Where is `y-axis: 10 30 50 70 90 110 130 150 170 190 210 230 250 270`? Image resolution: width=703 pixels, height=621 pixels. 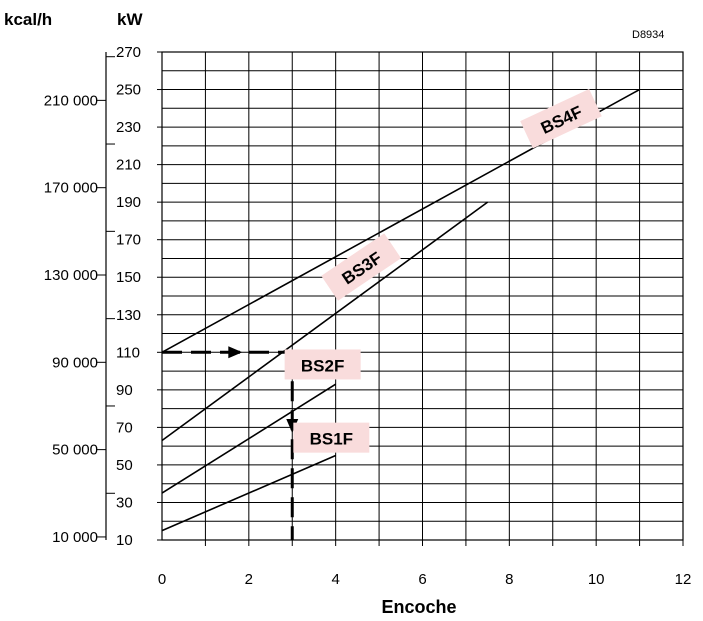
y-axis: 10 30 50 70 90 110 130 150 170 190 210 230 250 270 is located at coordinates (139, 296).